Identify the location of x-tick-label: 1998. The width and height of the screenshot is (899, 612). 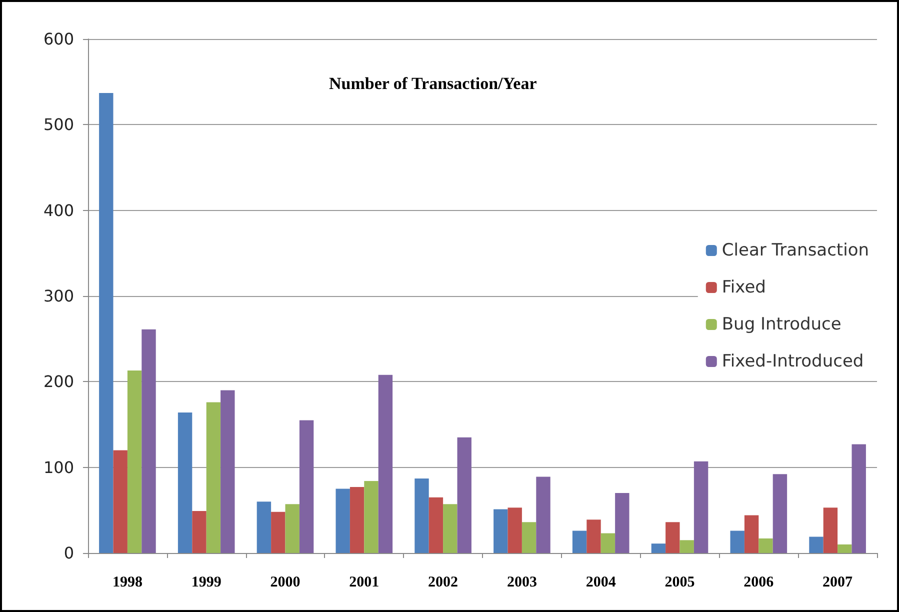
(127, 582).